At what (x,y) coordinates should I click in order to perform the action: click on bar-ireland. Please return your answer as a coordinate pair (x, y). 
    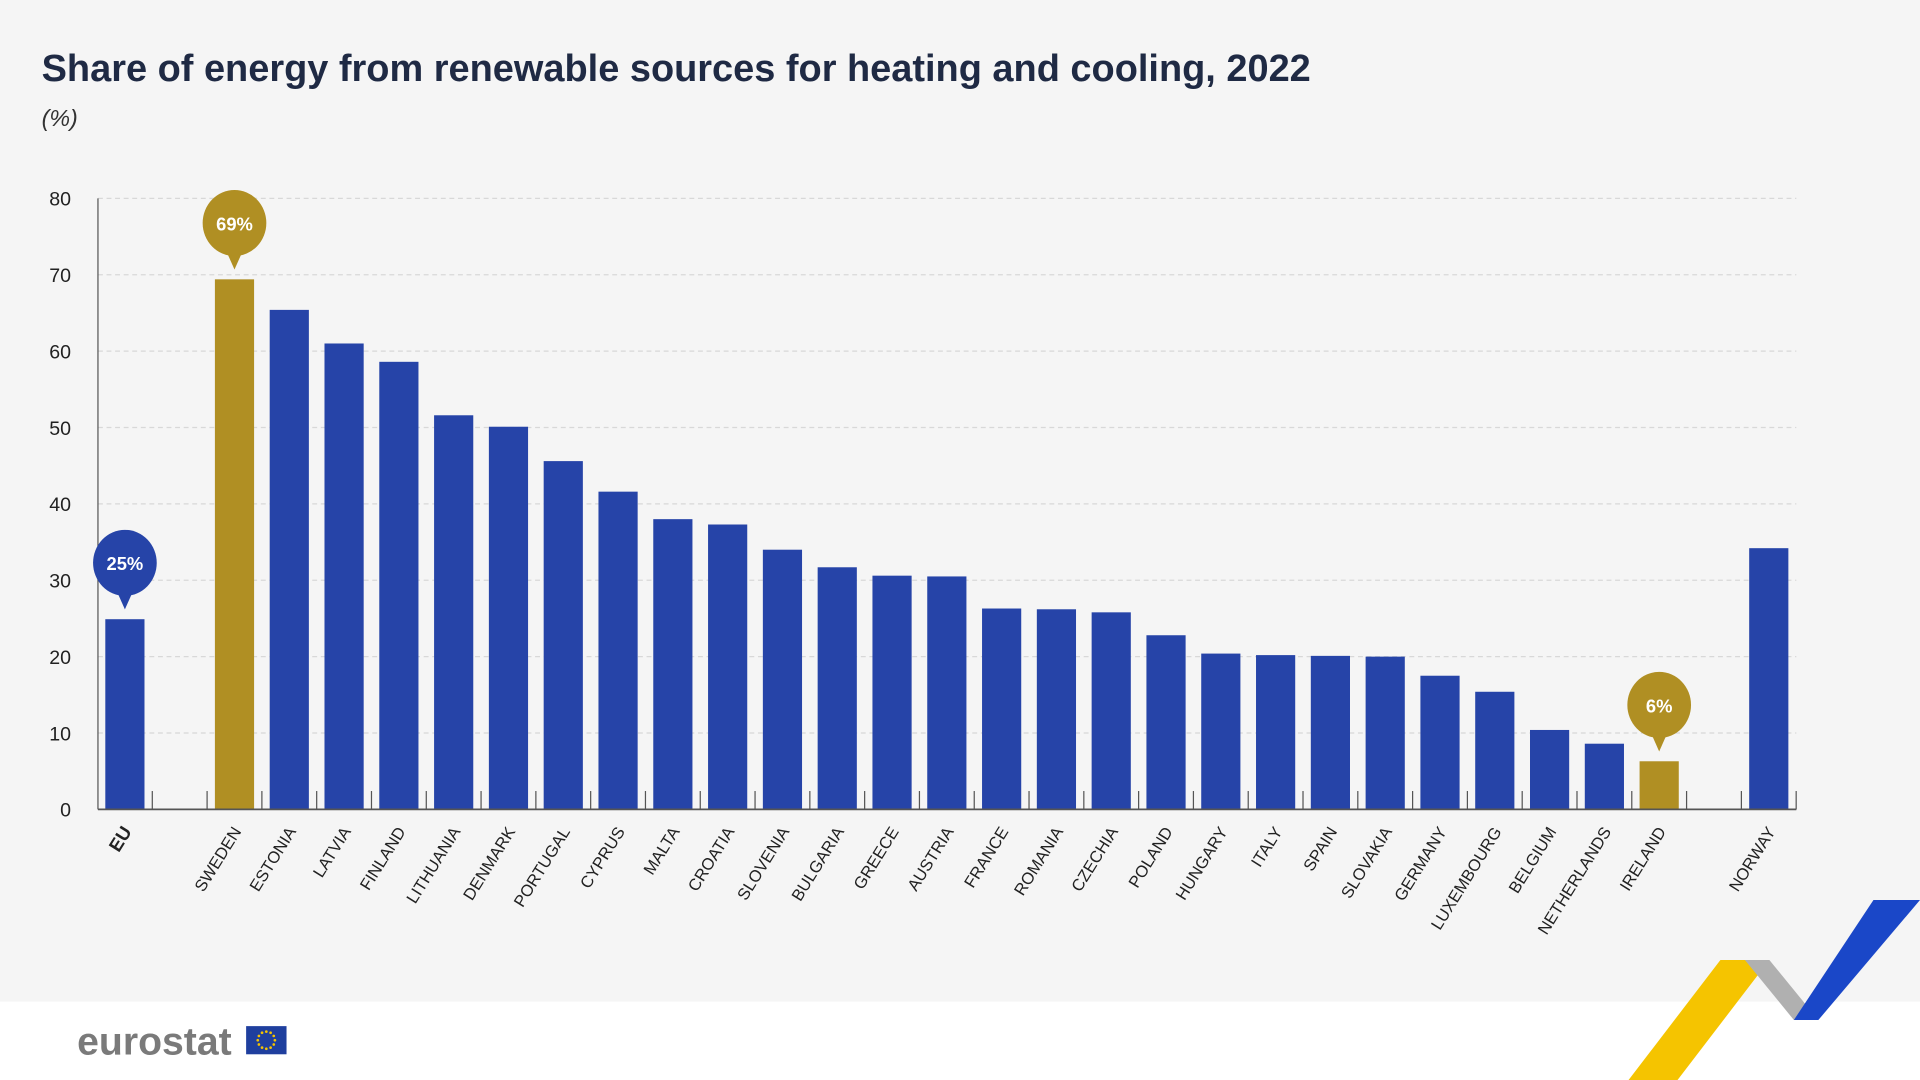
    Looking at the image, I should click on (1659, 785).